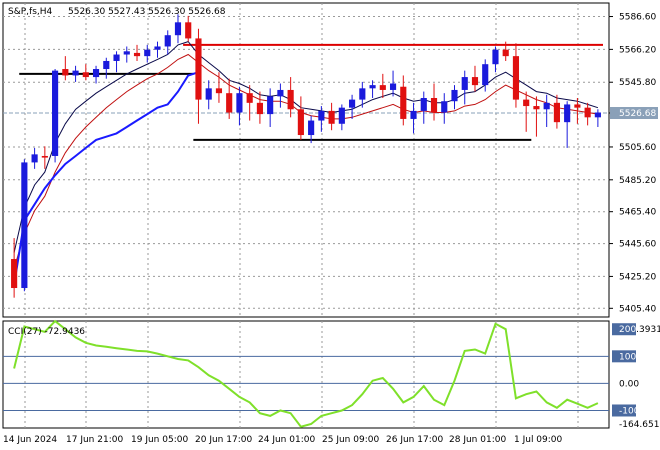  I want to click on time-tick-label: 24 Jun 01:00, so click(286, 440).